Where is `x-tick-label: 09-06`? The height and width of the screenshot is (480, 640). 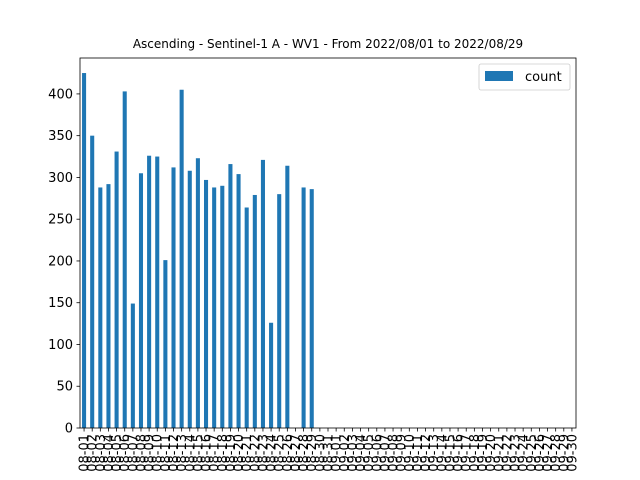 x-tick-label: 09-06 is located at coordinates (377, 453).